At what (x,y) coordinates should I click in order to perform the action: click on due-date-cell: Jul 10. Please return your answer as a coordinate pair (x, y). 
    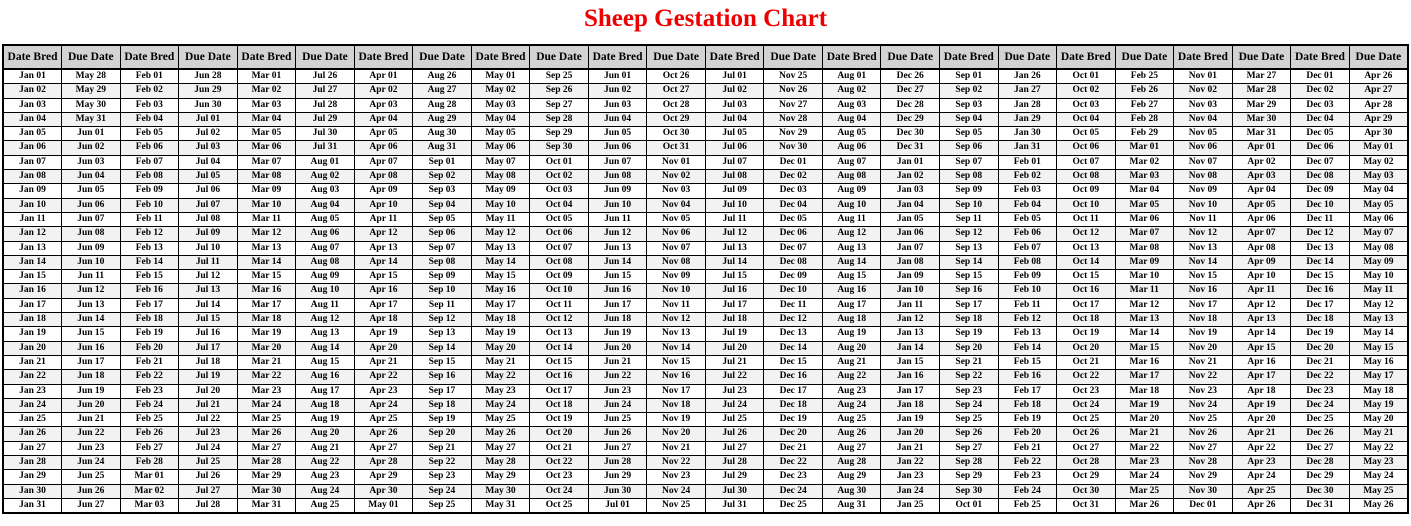
    Looking at the image, I should click on (208, 248).